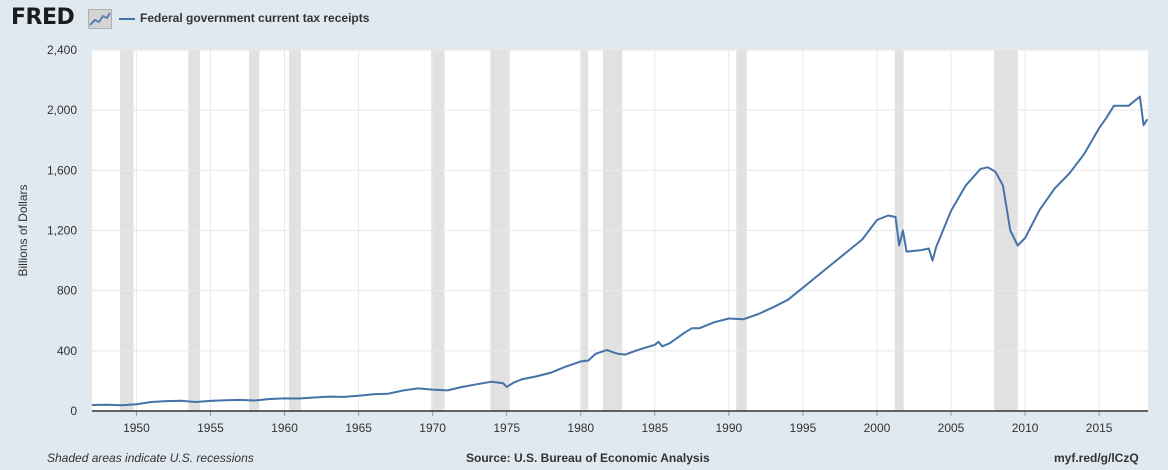  I want to click on x-tick-label: 1995, so click(803, 428).